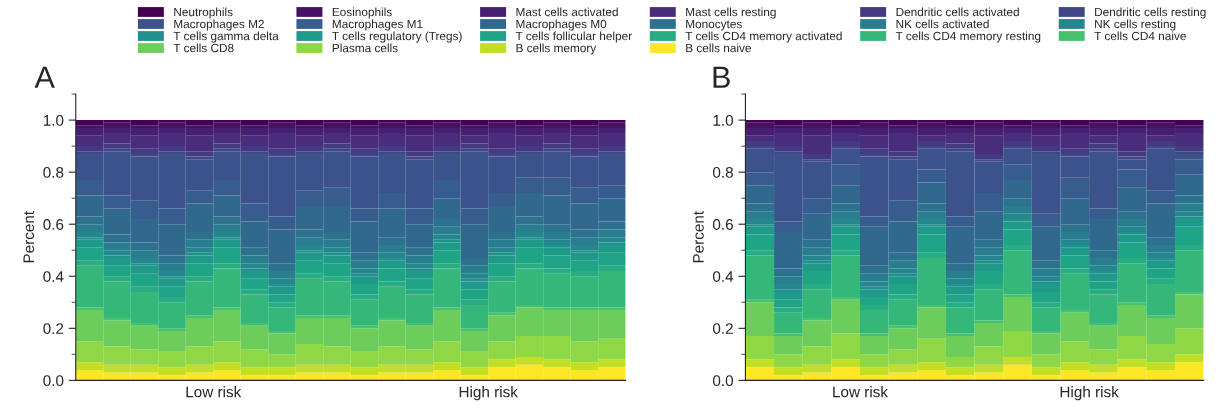 Image resolution: width=1222 pixels, height=409 pixels. Describe the element at coordinates (203, 13) in the screenshot. I see `legend-label: Neutrophils` at that location.